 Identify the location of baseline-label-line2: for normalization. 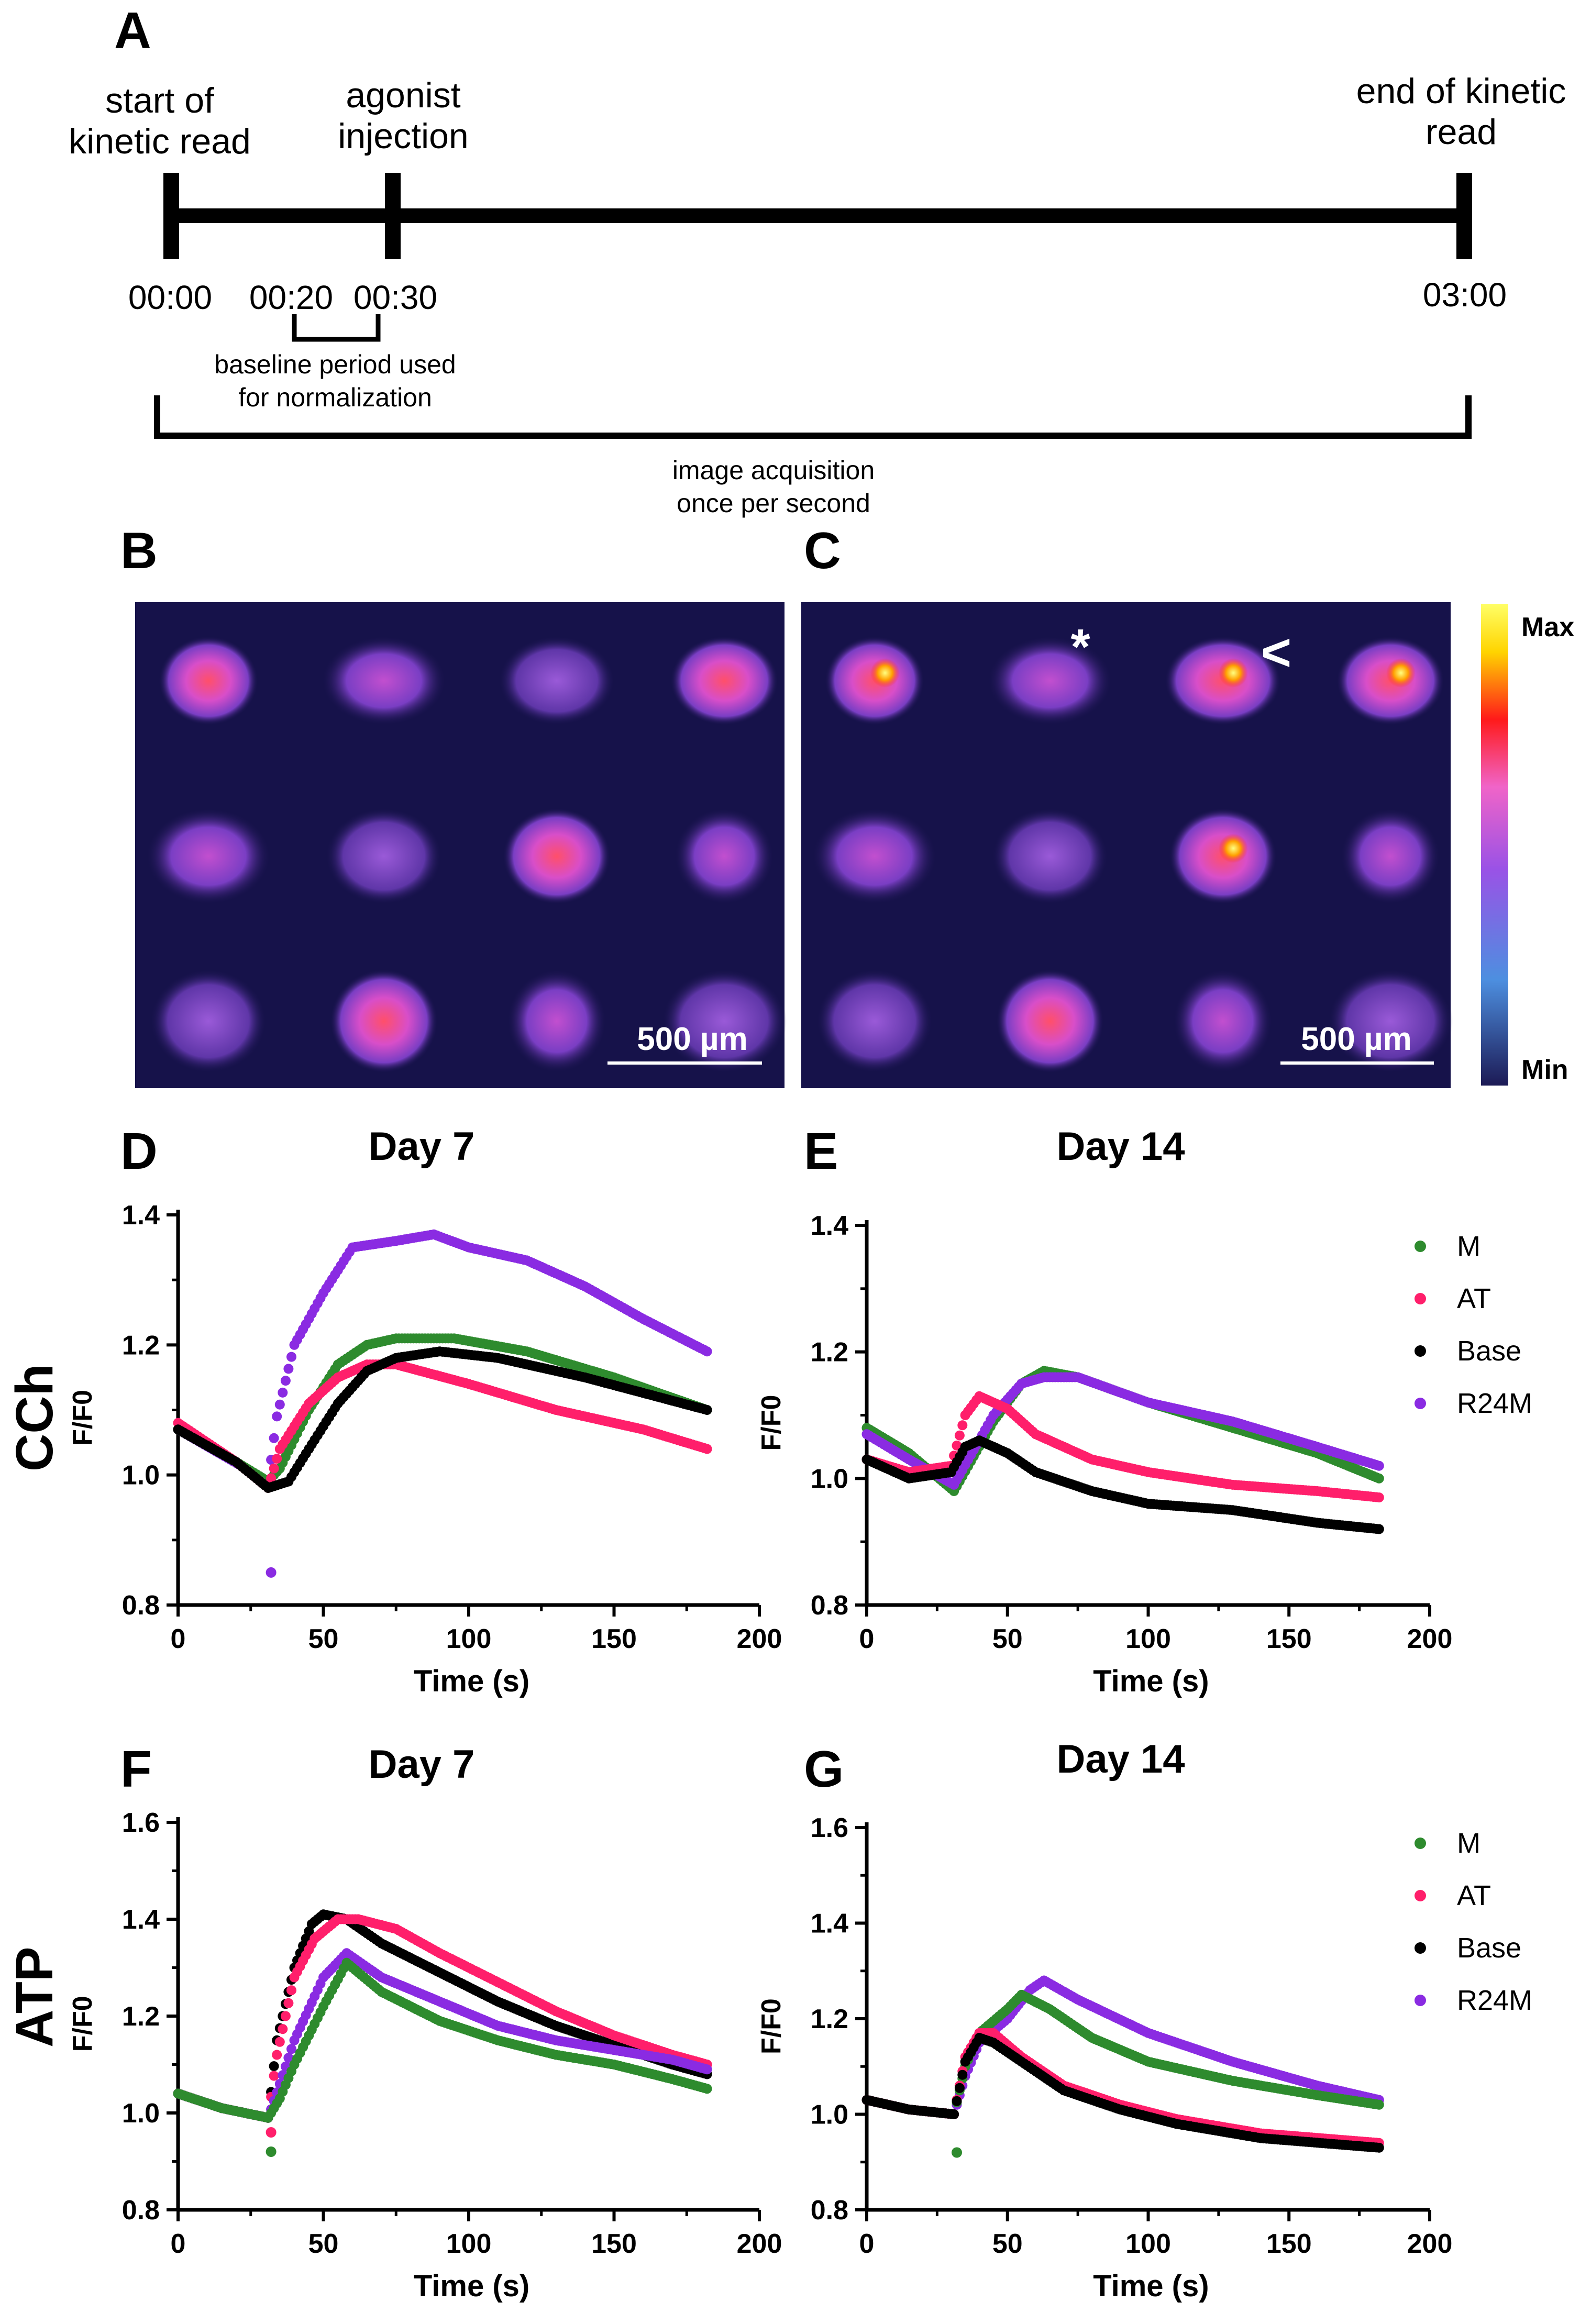
(335, 397).